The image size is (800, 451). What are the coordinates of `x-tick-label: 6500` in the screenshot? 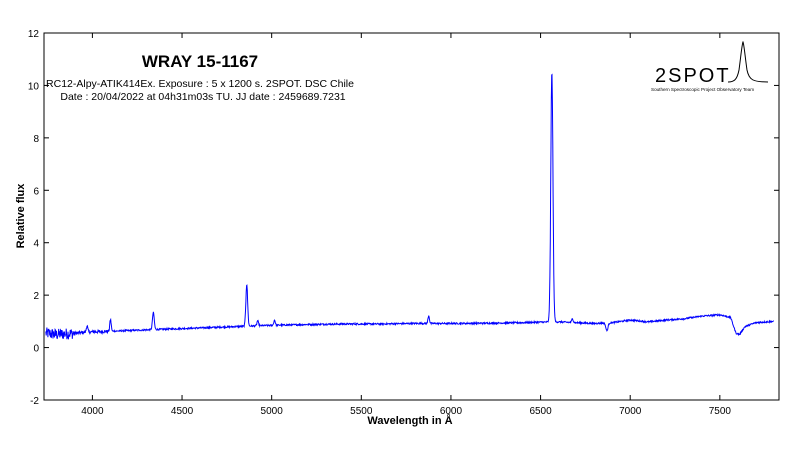 It's located at (540, 411).